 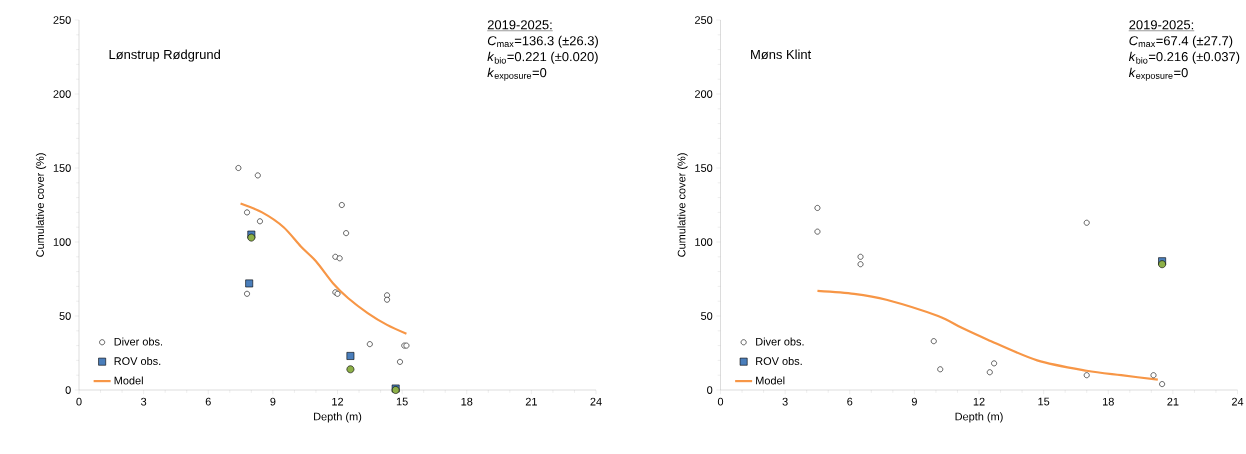 What do you see at coordinates (542, 57) in the screenshot?
I see `annotation: k$_{bio}$=0.221 (±0.020)` at bounding box center [542, 57].